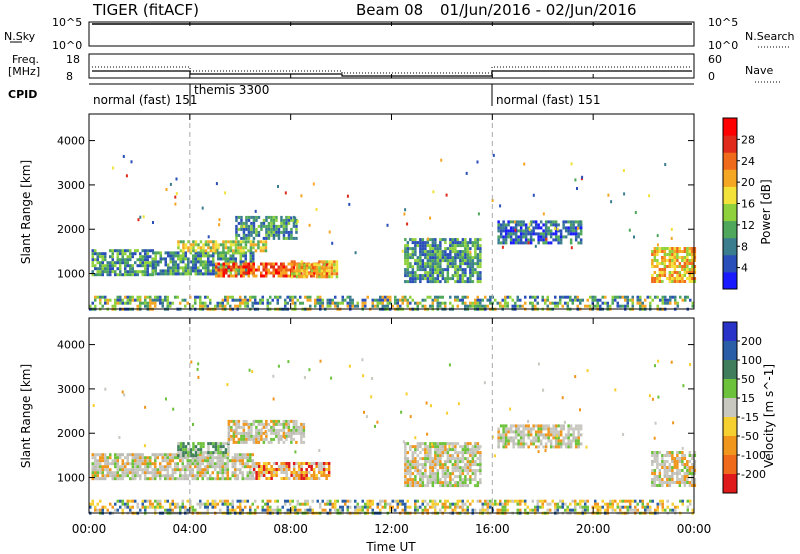  I want to click on colorbar-segment, so click(730, 427).